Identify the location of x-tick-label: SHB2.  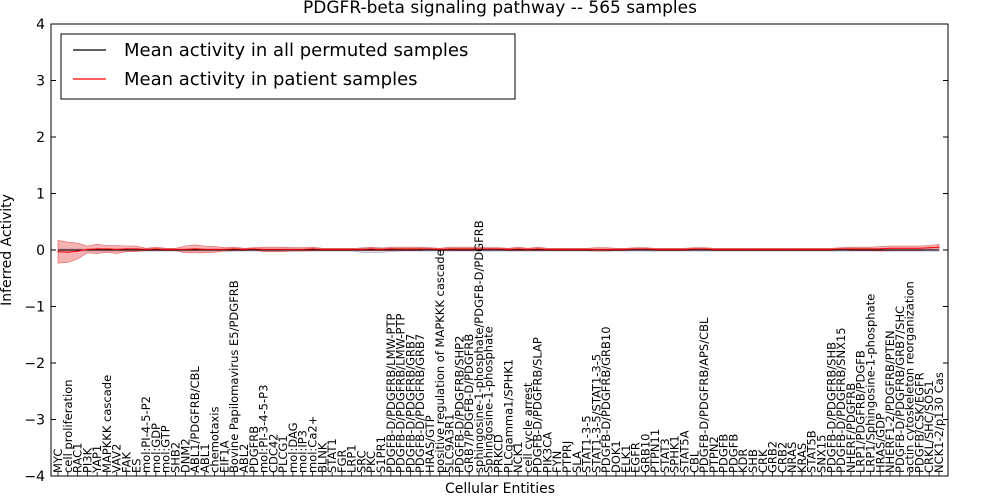
(176, 457).